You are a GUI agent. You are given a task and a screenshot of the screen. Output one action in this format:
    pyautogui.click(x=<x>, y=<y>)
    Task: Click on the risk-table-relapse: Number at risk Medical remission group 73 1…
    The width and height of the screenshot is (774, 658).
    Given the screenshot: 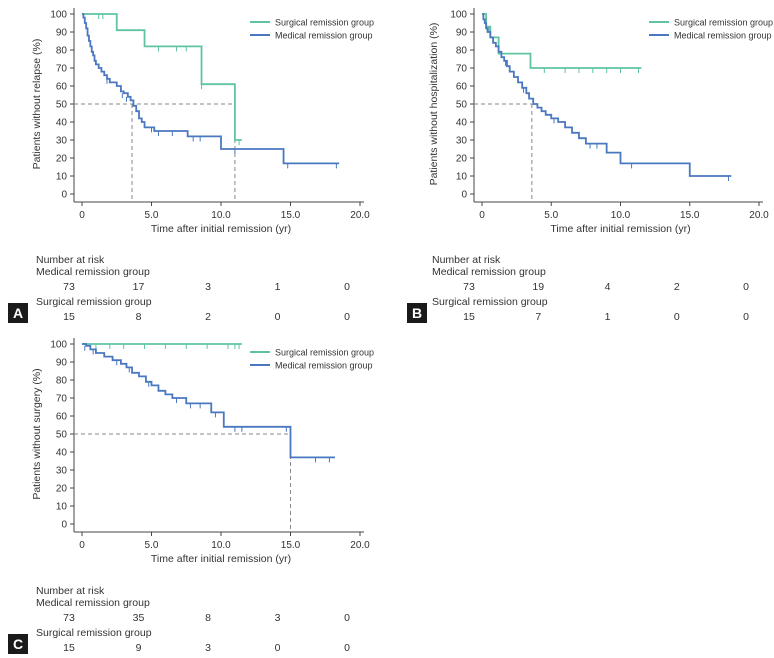 What is the action you would take?
    pyautogui.click(x=192, y=289)
    